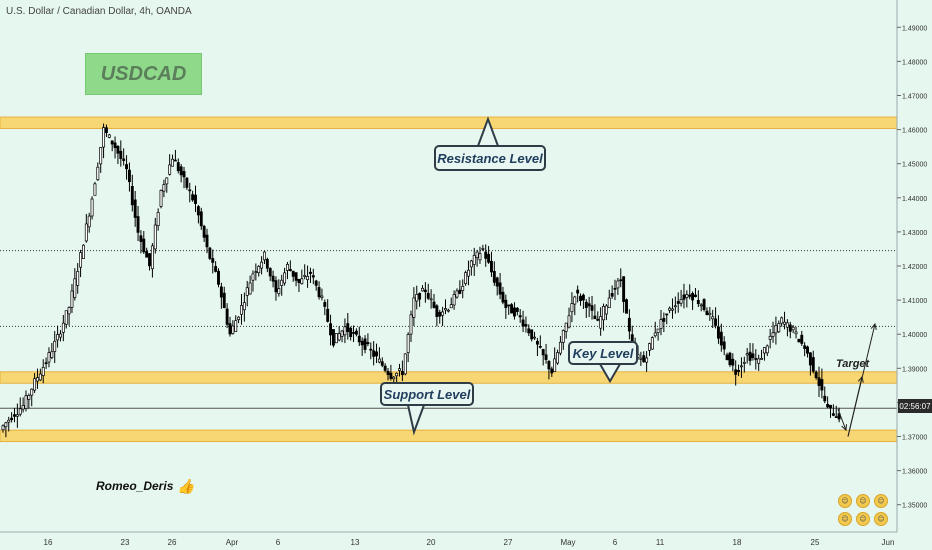 The image size is (932, 550). I want to click on support-zone, so click(449, 436).